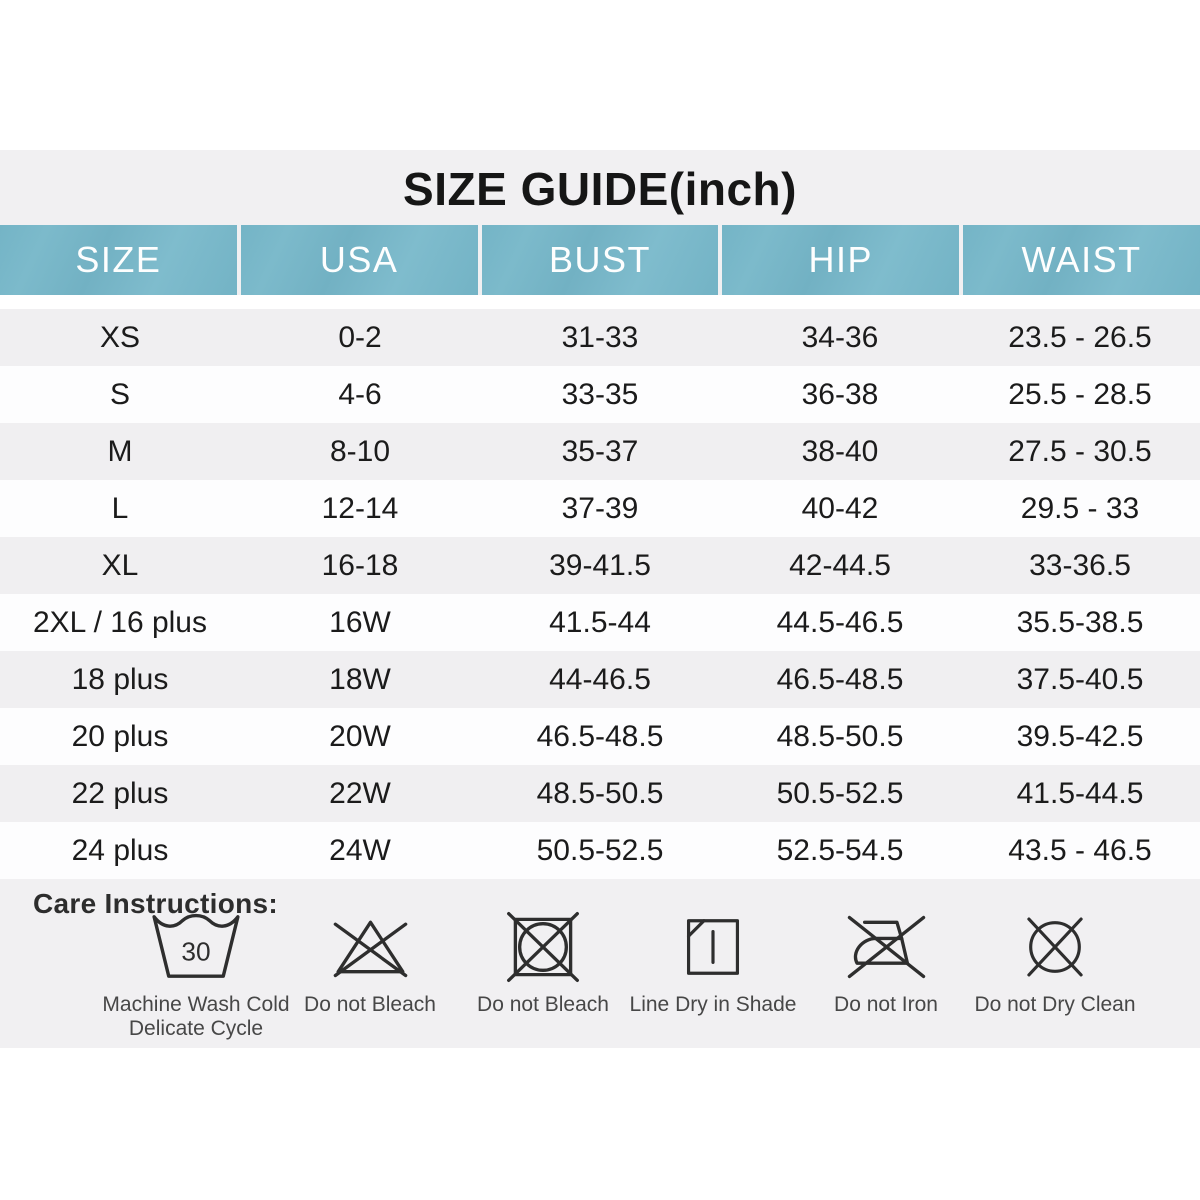 The height and width of the screenshot is (1200, 1200). I want to click on bust-cell: 37-39, so click(600, 508).